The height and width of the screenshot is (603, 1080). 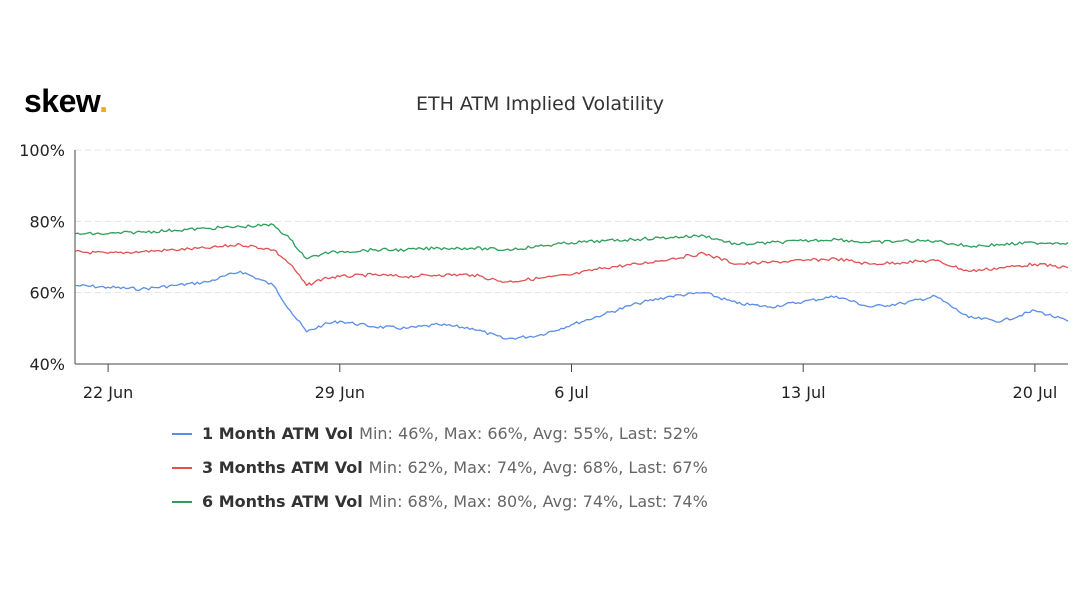 What do you see at coordinates (47, 293) in the screenshot?
I see `y-tick-label: 60%` at bounding box center [47, 293].